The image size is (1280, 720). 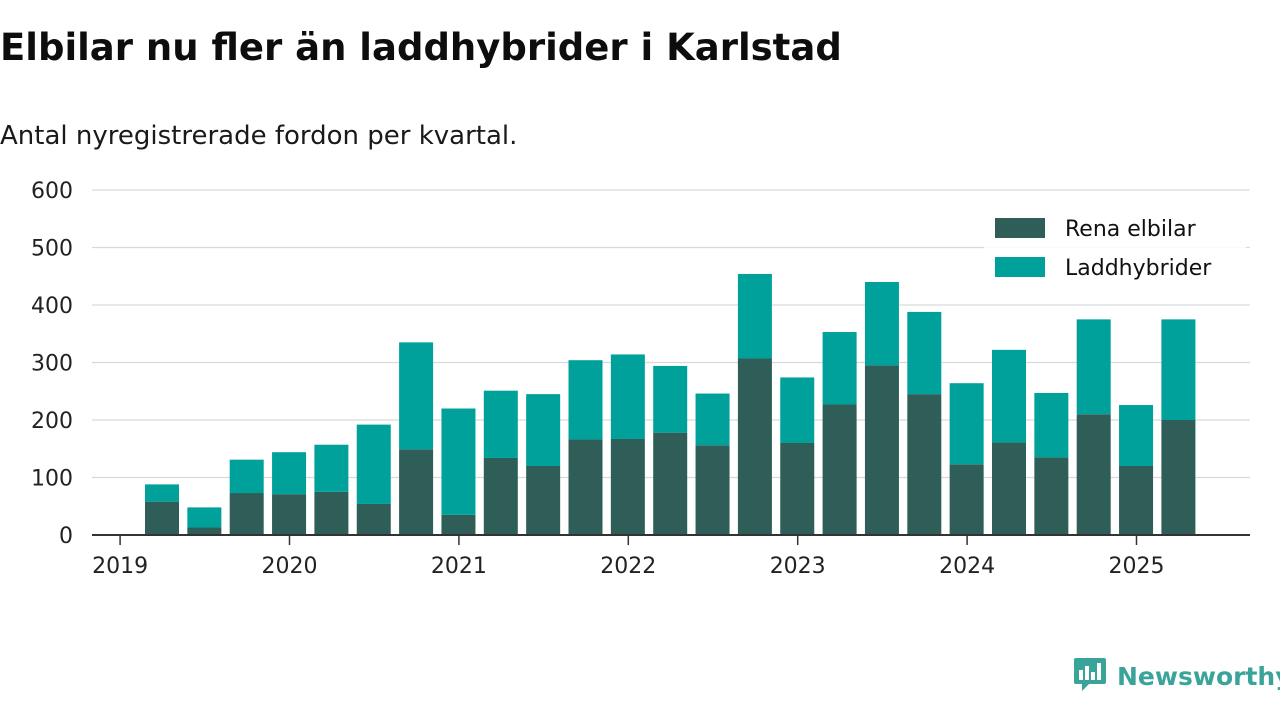 I want to click on x-tick-label: 2025, so click(x=1137, y=566).